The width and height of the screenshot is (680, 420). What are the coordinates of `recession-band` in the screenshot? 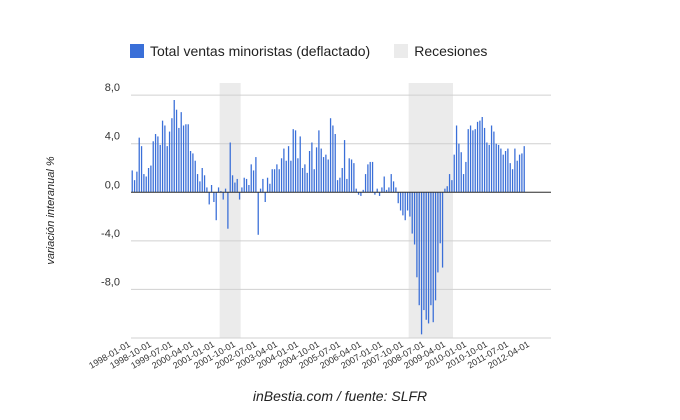 It's located at (230, 210).